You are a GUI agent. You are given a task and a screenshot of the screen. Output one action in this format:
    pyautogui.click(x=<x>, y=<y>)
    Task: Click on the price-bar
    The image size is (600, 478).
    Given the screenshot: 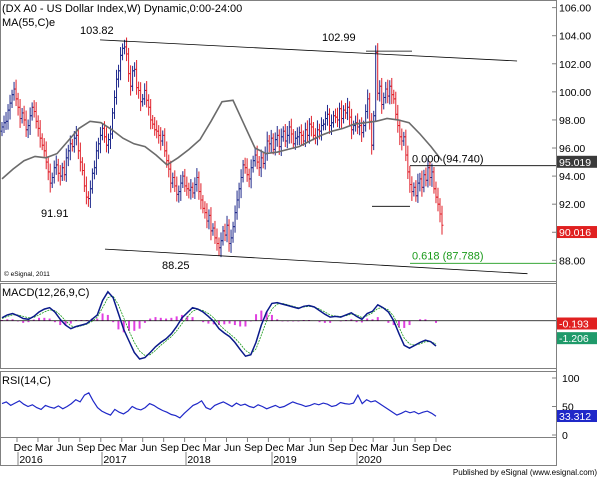 What is the action you would take?
    pyautogui.click(x=442, y=220)
    